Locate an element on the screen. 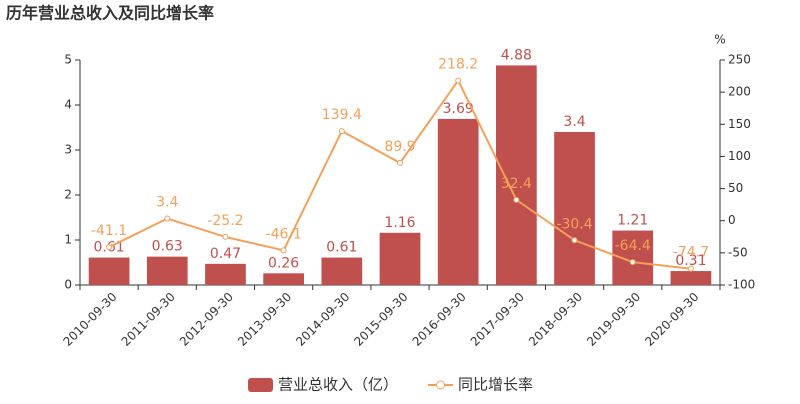 Image resolution: width=800 pixels, height=404 pixels. line-value-label: -64.4 is located at coordinates (633, 246).